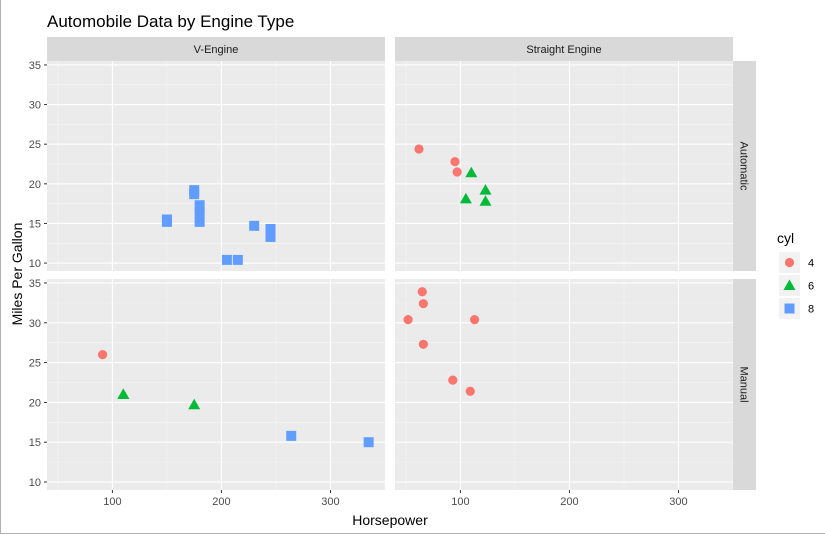  I want to click on legend-label: 4, so click(811, 264).